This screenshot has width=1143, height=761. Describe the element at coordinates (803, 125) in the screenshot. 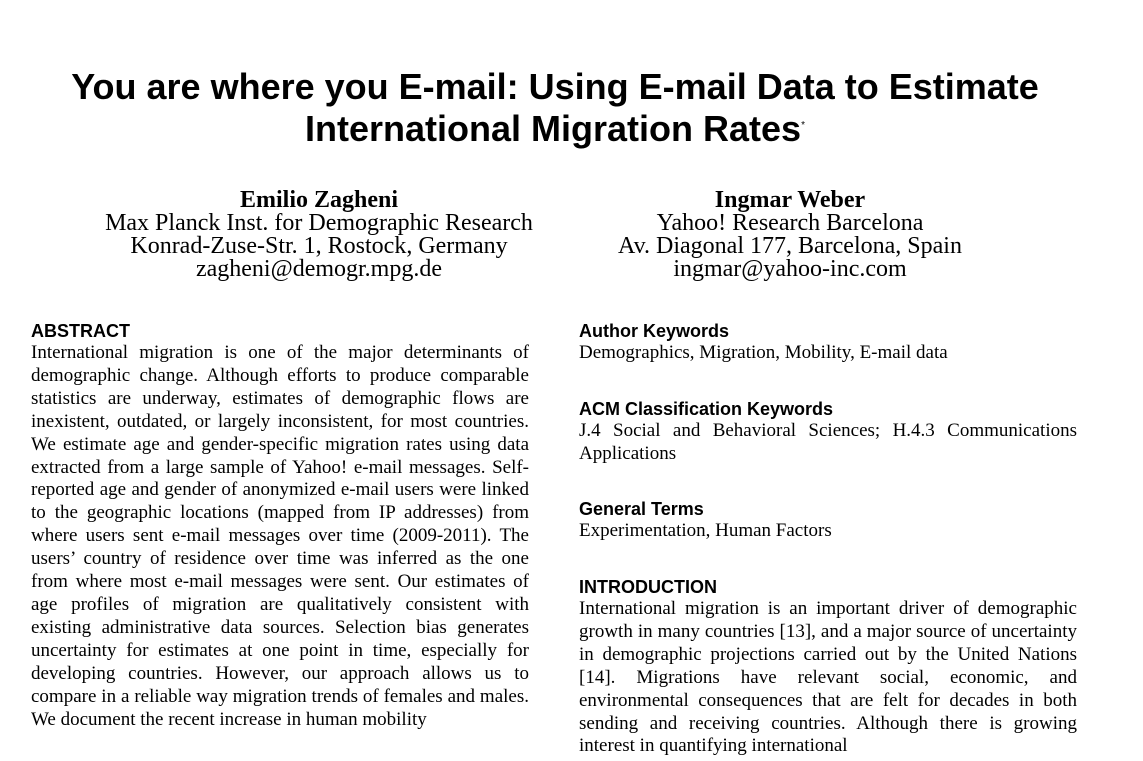

I see `title-footnote-mark: *` at that location.